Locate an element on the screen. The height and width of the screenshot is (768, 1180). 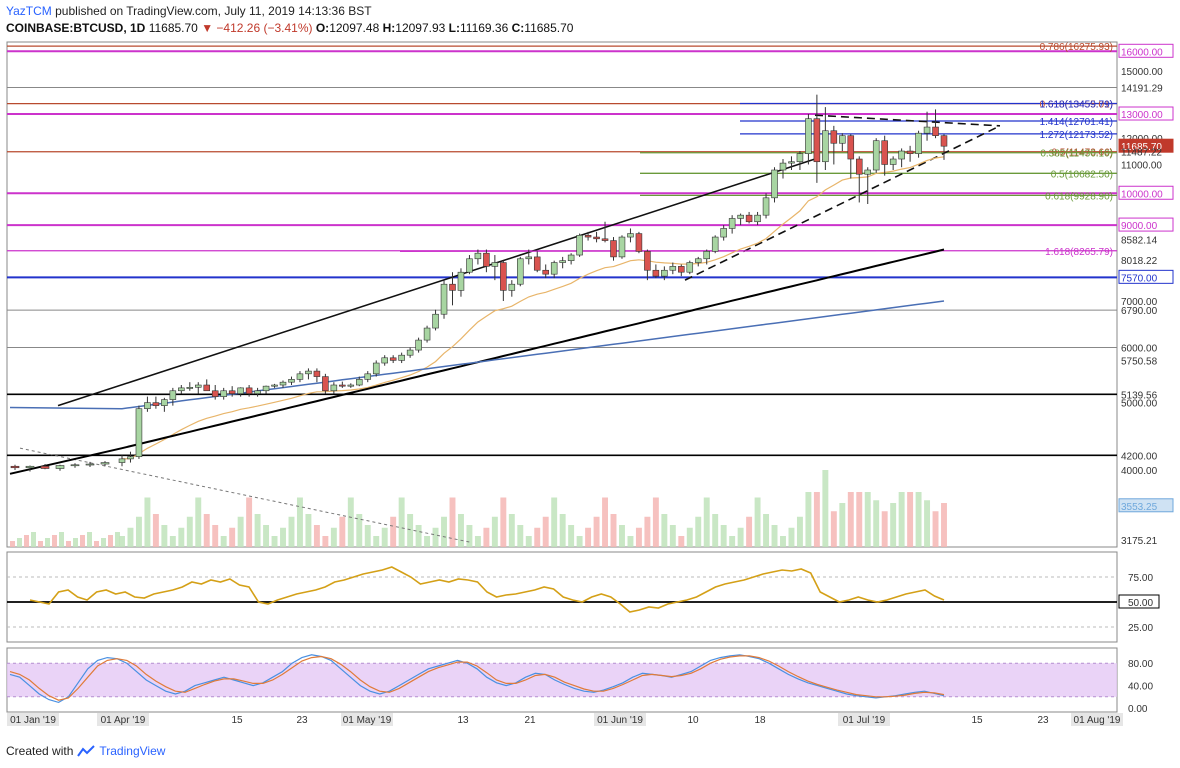
price-label: 16000.00 is located at coordinates (1142, 52).